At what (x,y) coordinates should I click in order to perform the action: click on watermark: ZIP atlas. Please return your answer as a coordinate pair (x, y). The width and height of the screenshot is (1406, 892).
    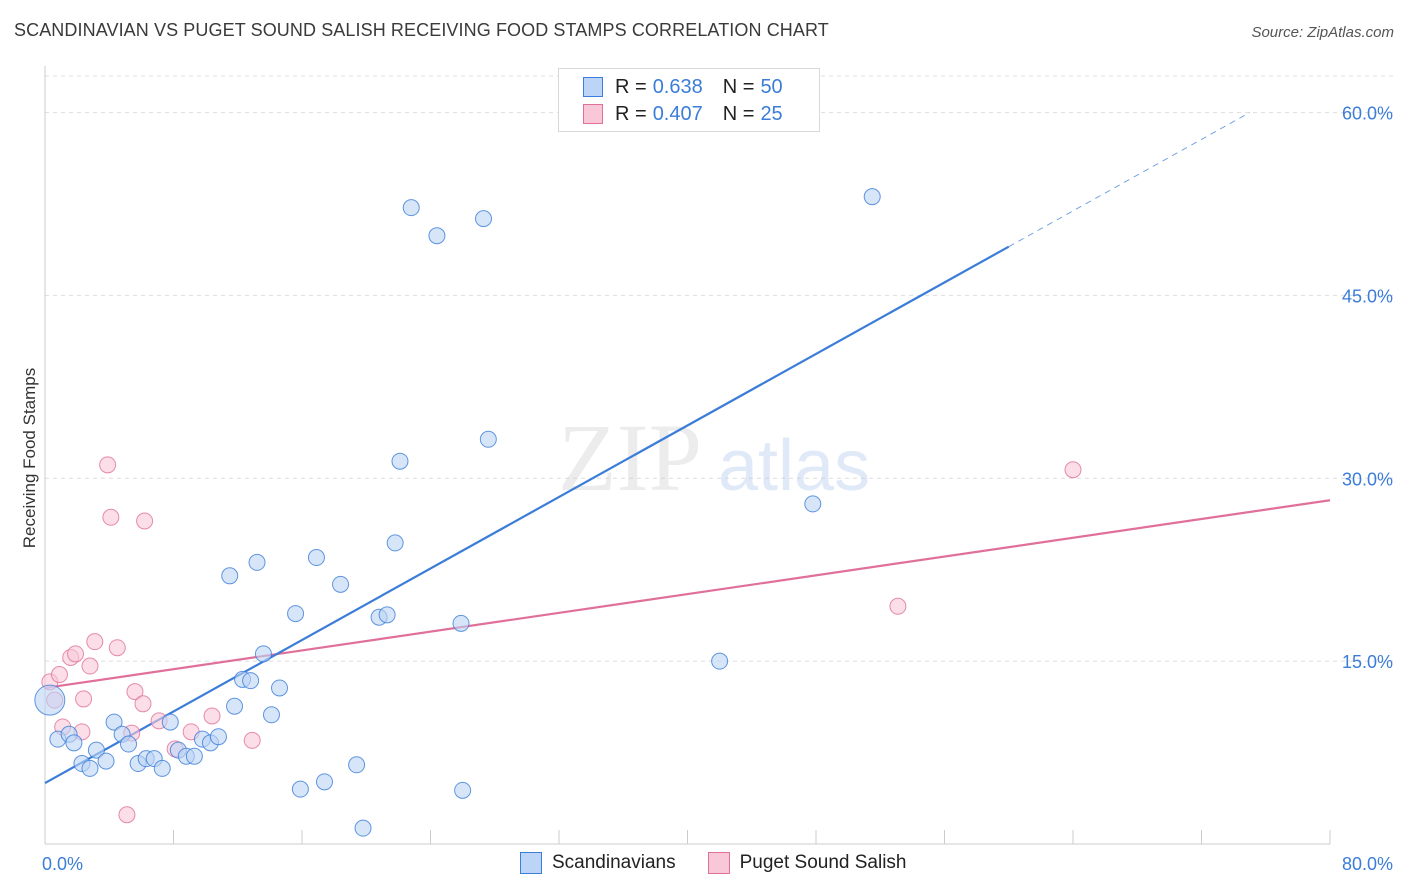
    Looking at the image, I should click on (714, 457).